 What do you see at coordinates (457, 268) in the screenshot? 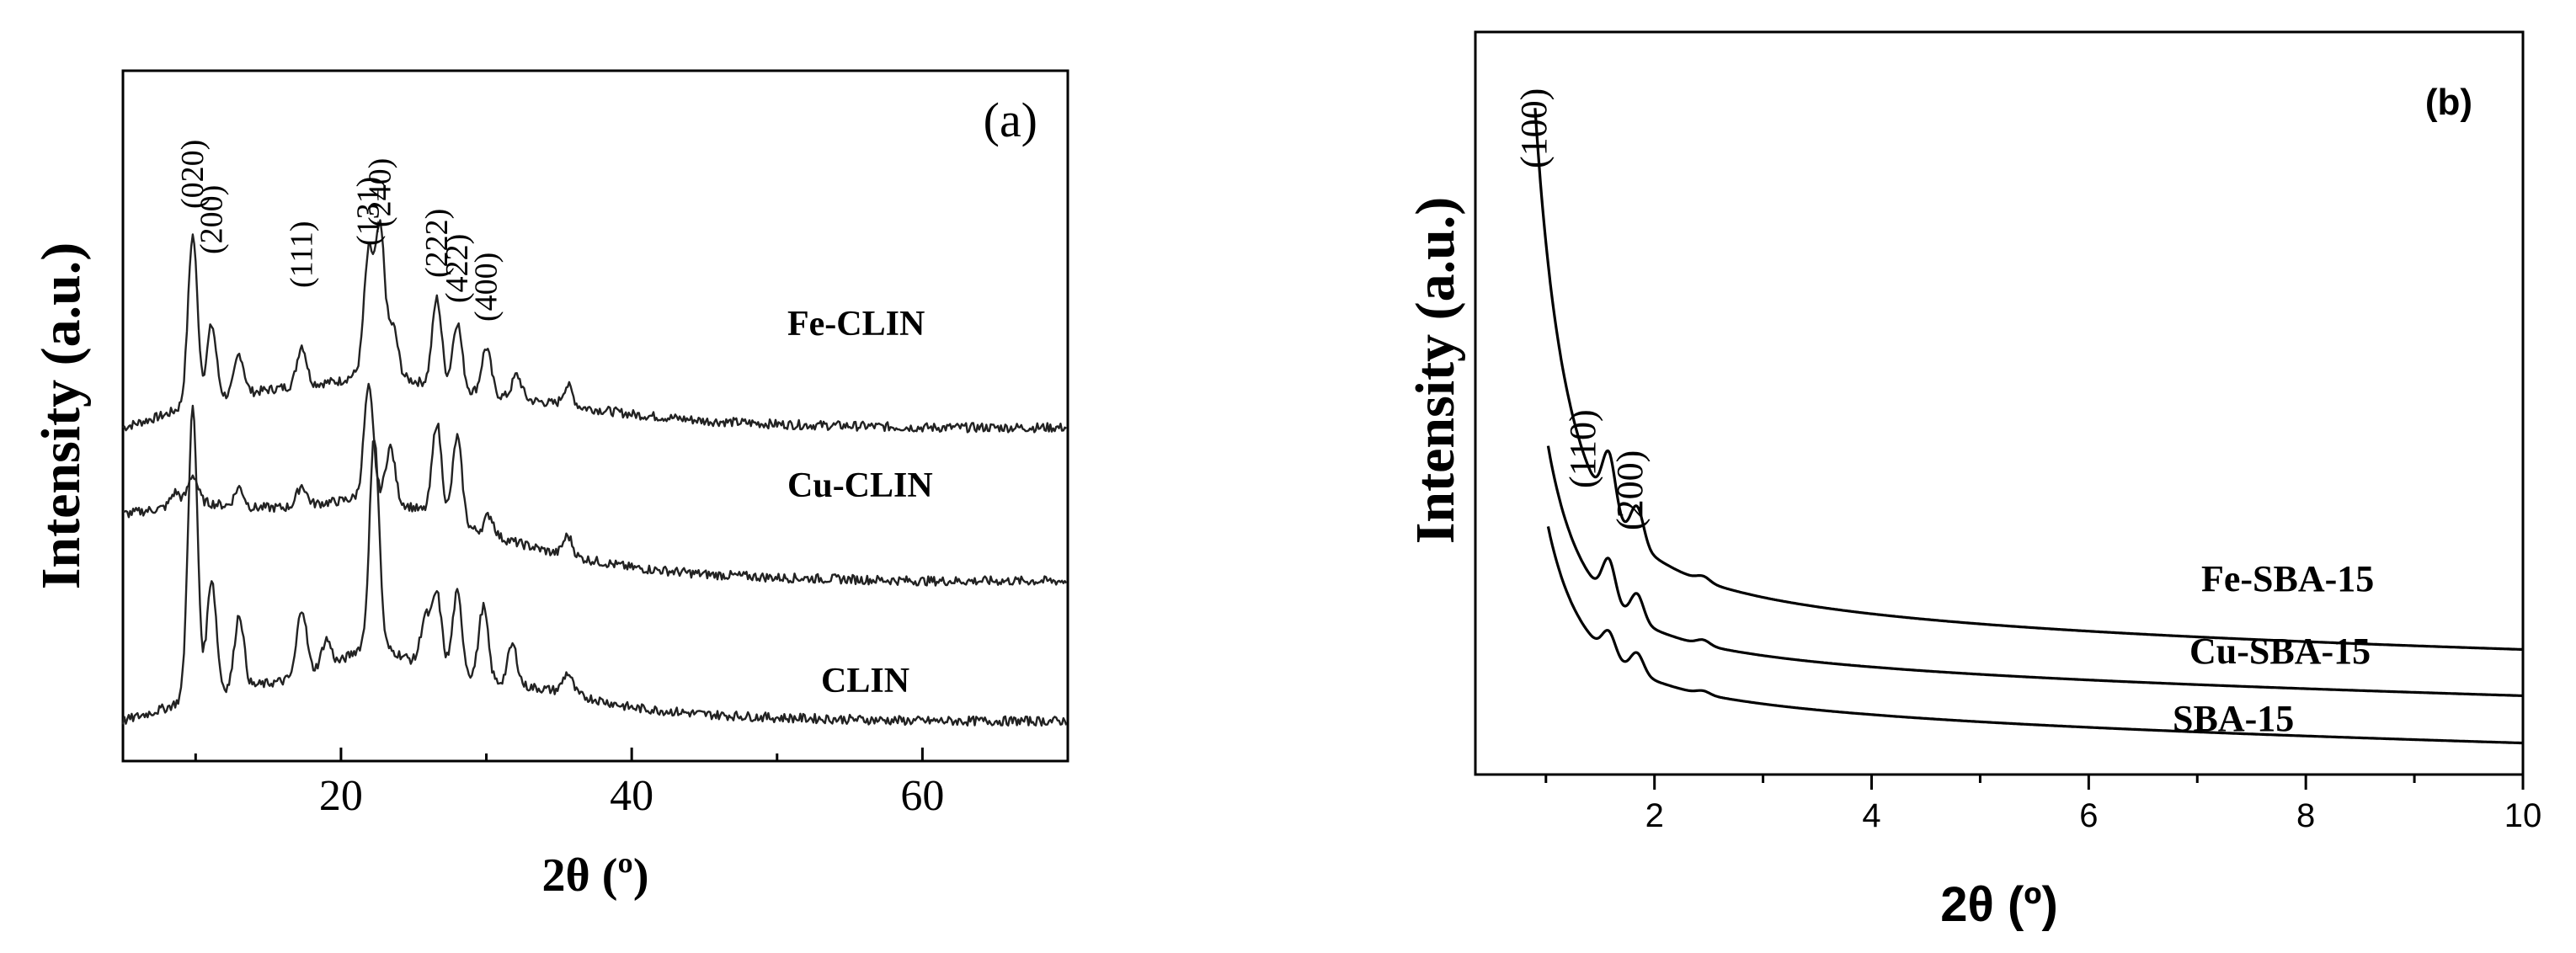
I see `peak-annotation: (422)` at bounding box center [457, 268].